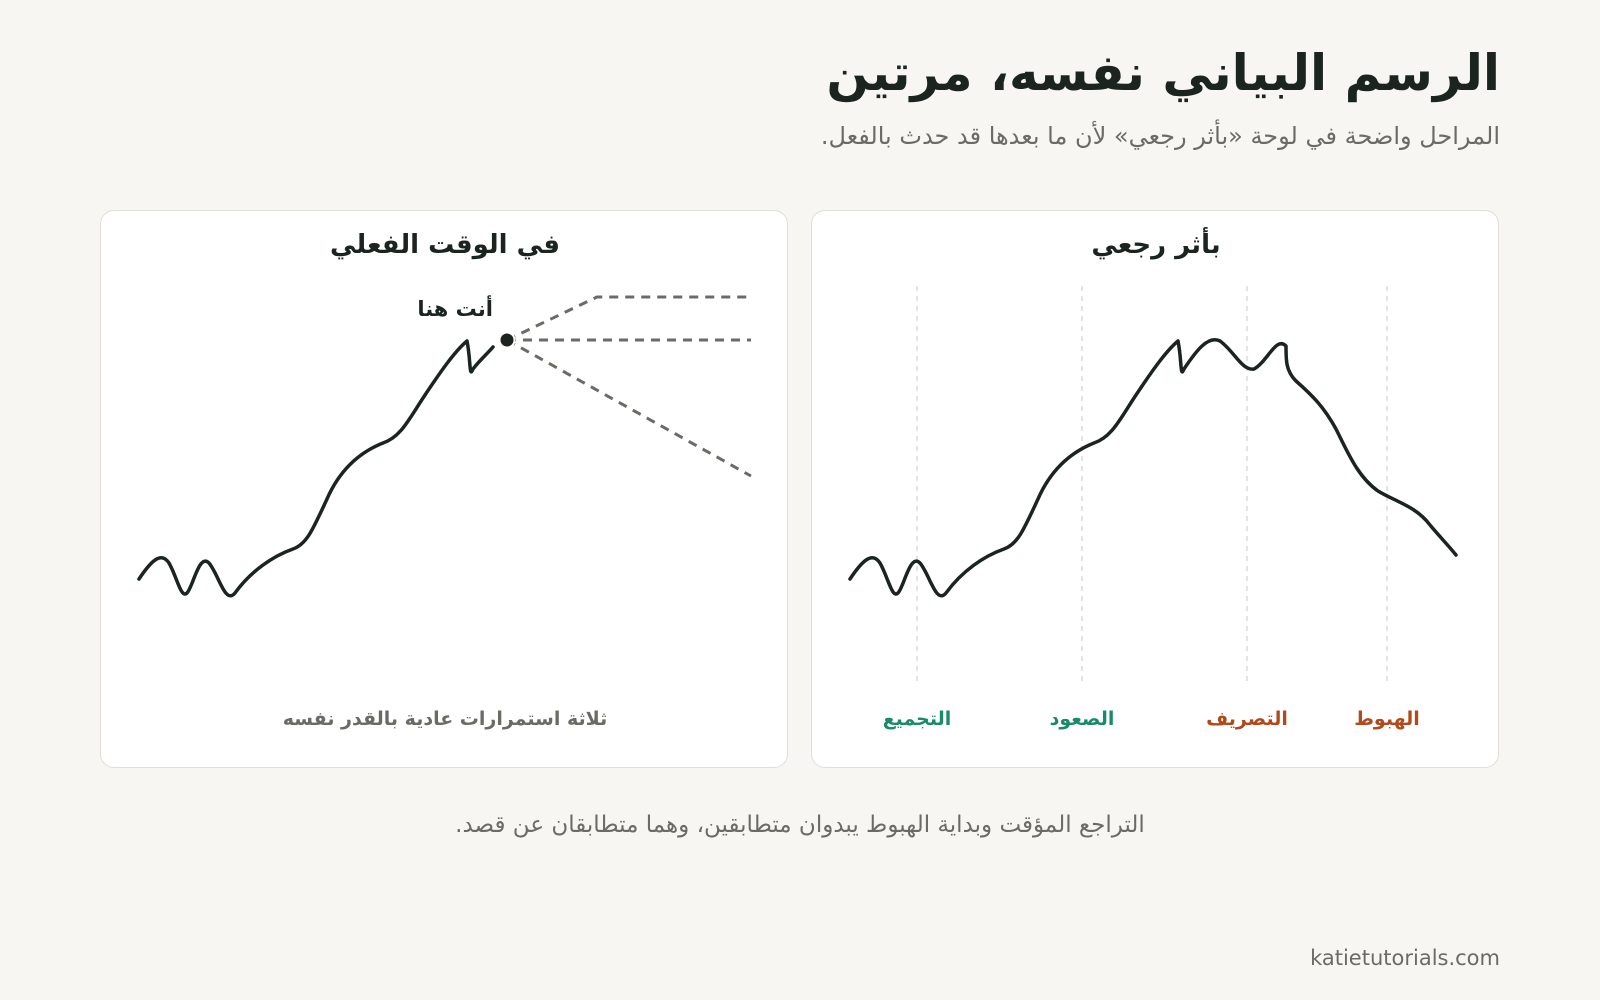 The height and width of the screenshot is (1000, 1600). What do you see at coordinates (1387, 719) in the screenshot?
I see `phase-label-markdown: الهبوط` at bounding box center [1387, 719].